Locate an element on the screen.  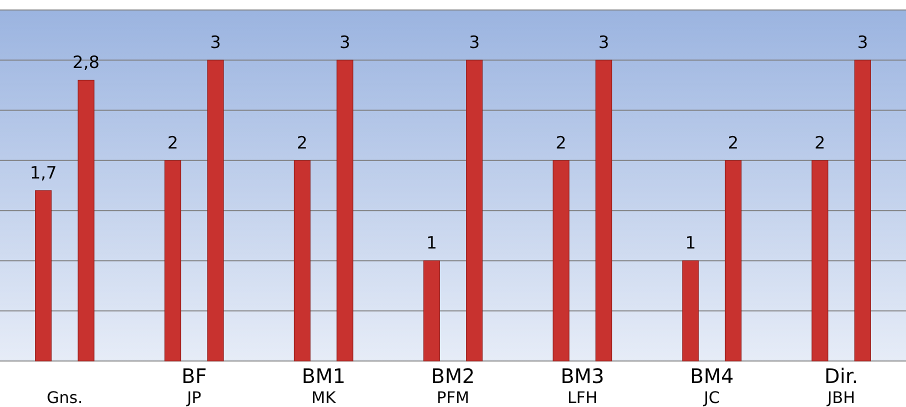
x-tick-label: PFM is located at coordinates (453, 397).